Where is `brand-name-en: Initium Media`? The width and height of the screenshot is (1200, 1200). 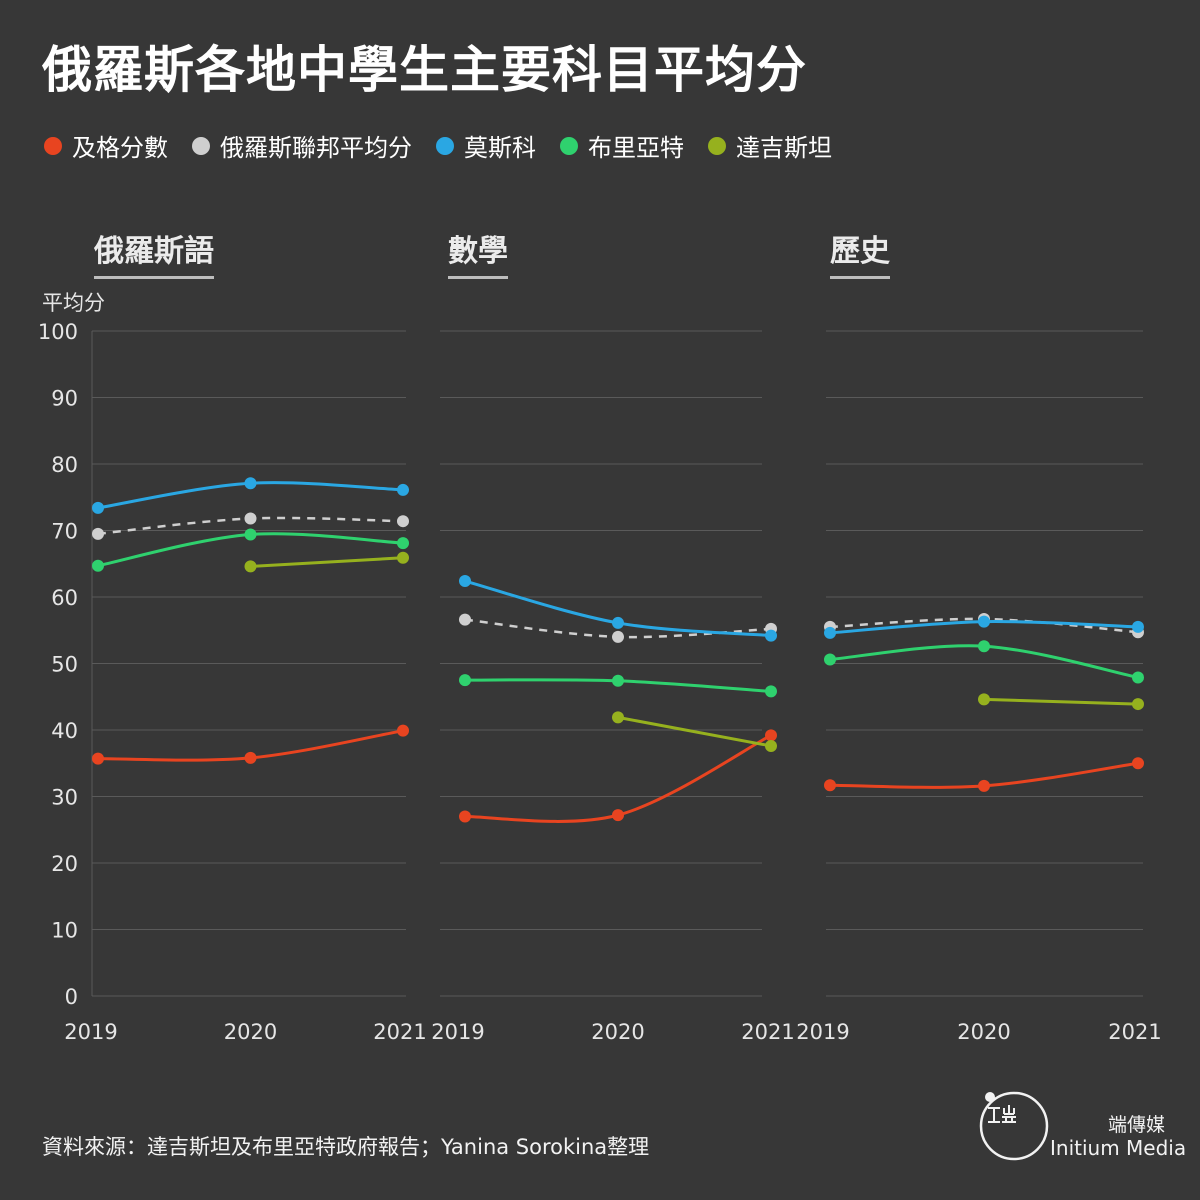 brand-name-en: Initium Media is located at coordinates (1118, 1148).